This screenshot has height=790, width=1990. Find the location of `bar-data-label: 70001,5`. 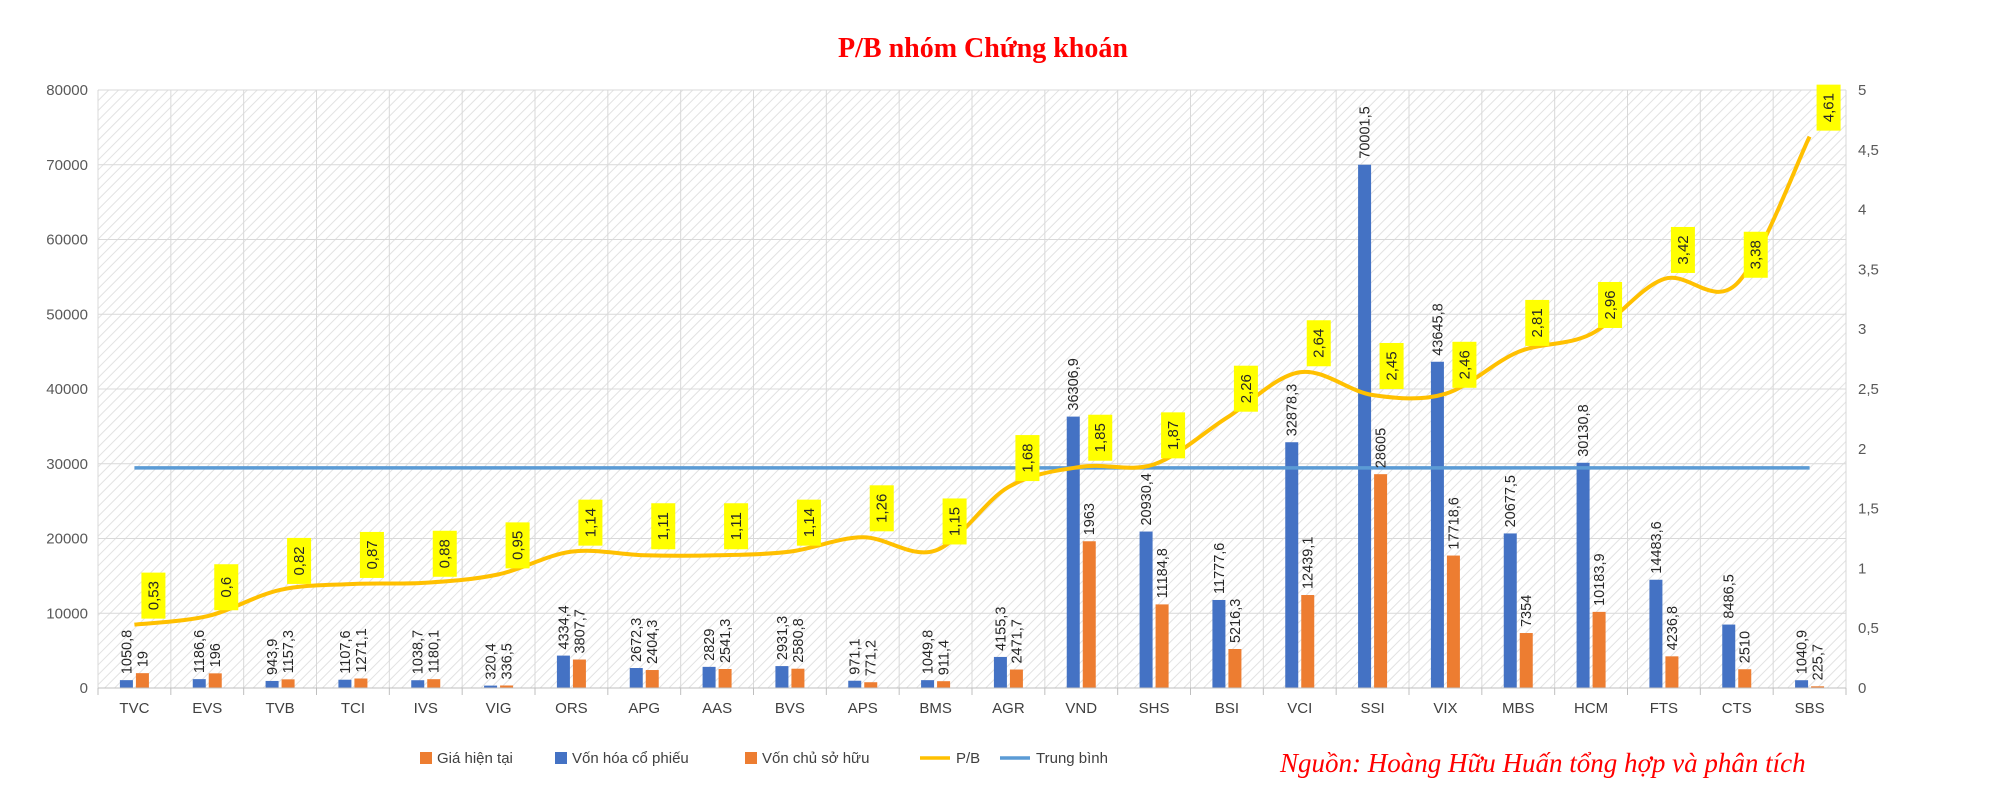

bar-data-label: 70001,5 is located at coordinates (1366, 132).